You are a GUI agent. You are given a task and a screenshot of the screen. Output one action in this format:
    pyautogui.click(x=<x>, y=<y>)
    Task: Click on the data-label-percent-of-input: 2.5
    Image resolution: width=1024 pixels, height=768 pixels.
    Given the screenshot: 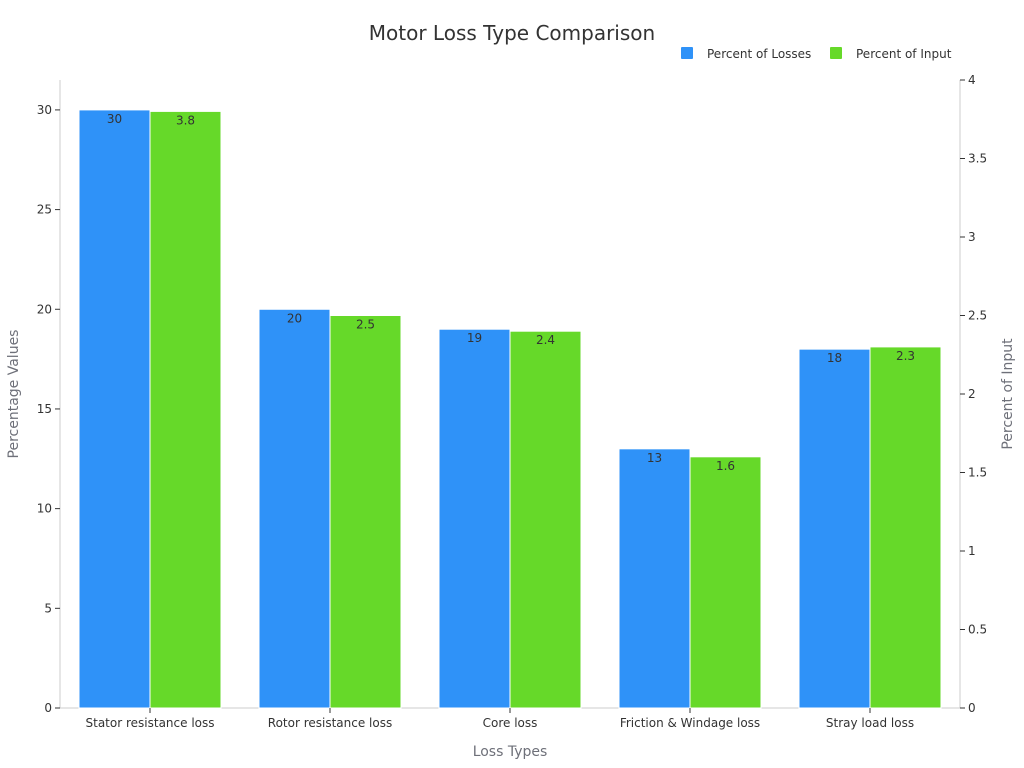 What is the action you would take?
    pyautogui.click(x=365, y=325)
    